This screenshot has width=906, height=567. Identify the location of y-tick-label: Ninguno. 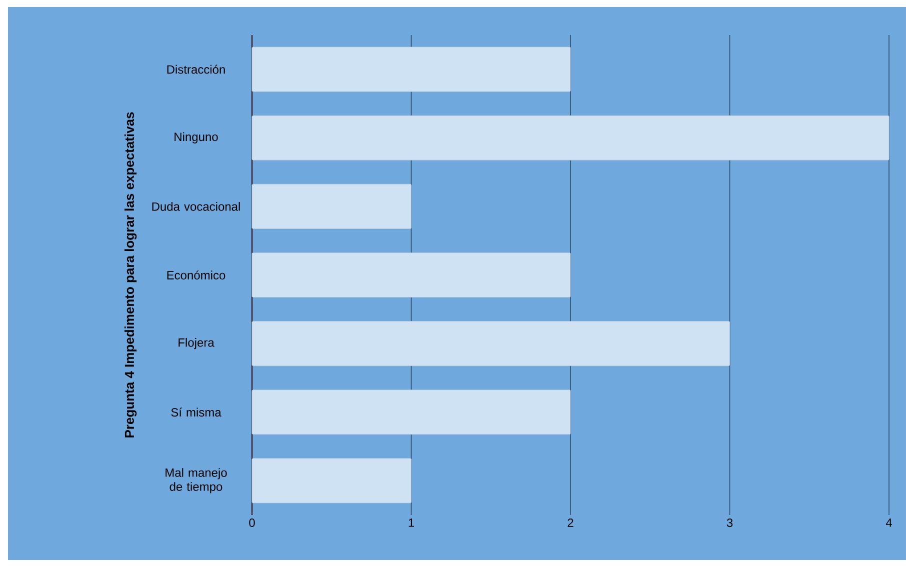
(196, 138).